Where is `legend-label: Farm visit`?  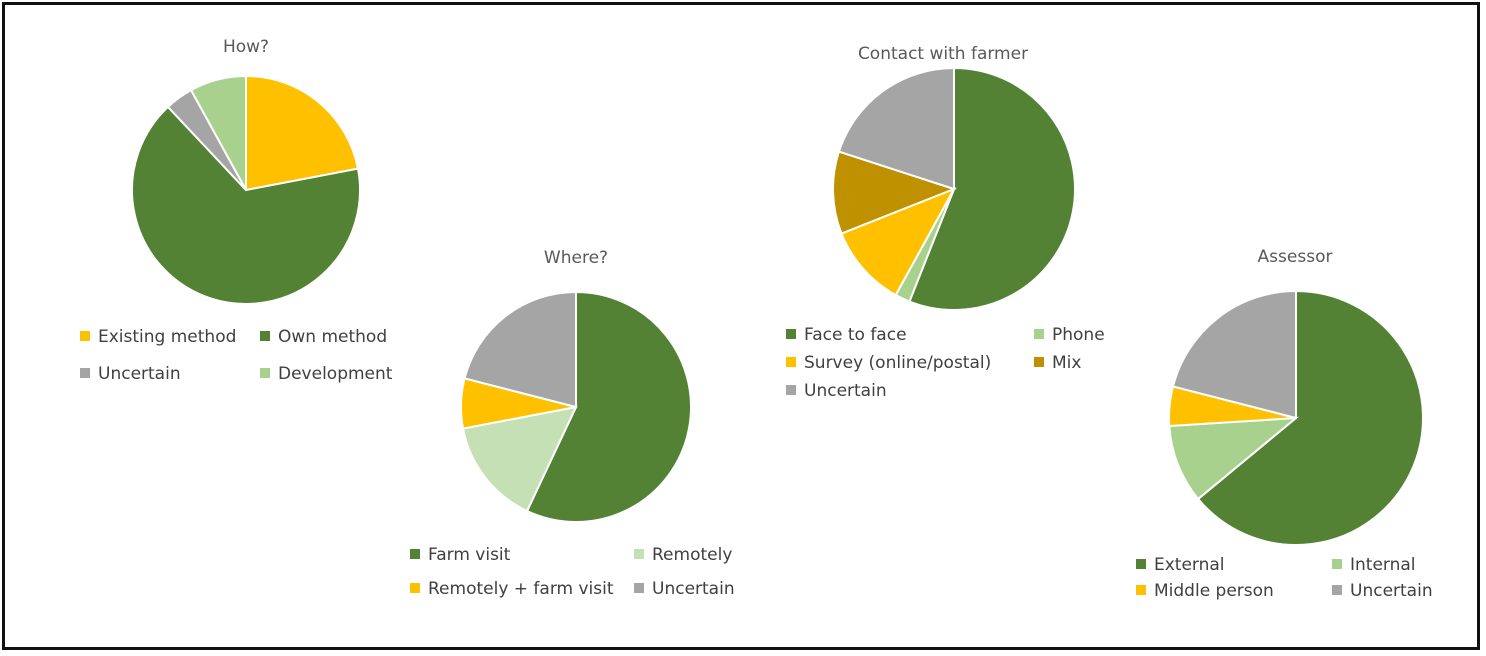
legend-label: Farm visit is located at coordinates (469, 555).